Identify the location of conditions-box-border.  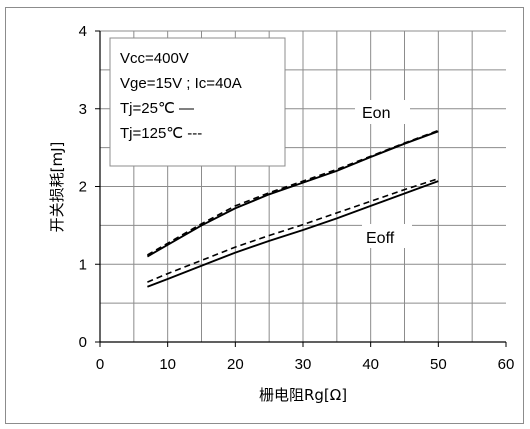
(197, 102).